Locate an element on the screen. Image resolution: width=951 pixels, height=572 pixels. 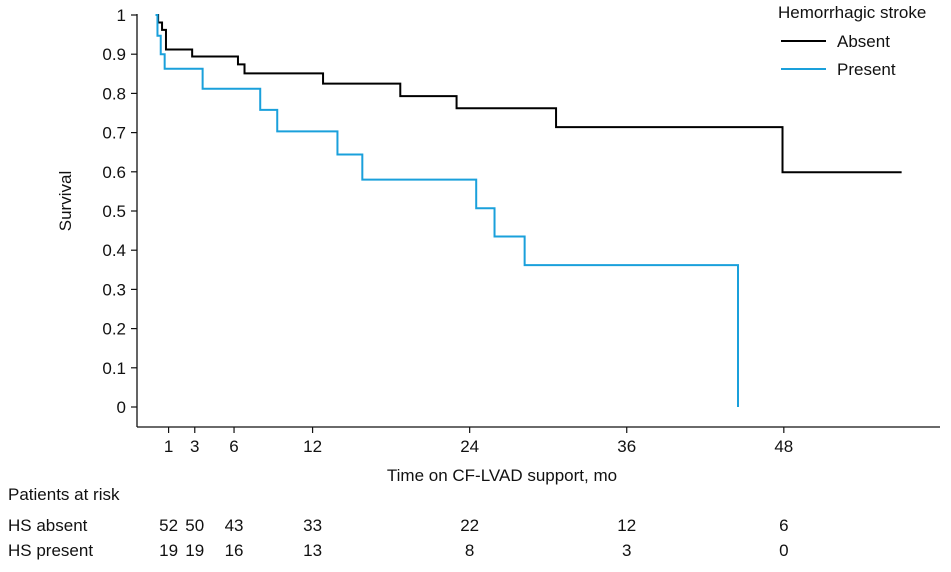
x-axis-ticks: 1 3 6 12 24 36 48 is located at coordinates (478, 441).